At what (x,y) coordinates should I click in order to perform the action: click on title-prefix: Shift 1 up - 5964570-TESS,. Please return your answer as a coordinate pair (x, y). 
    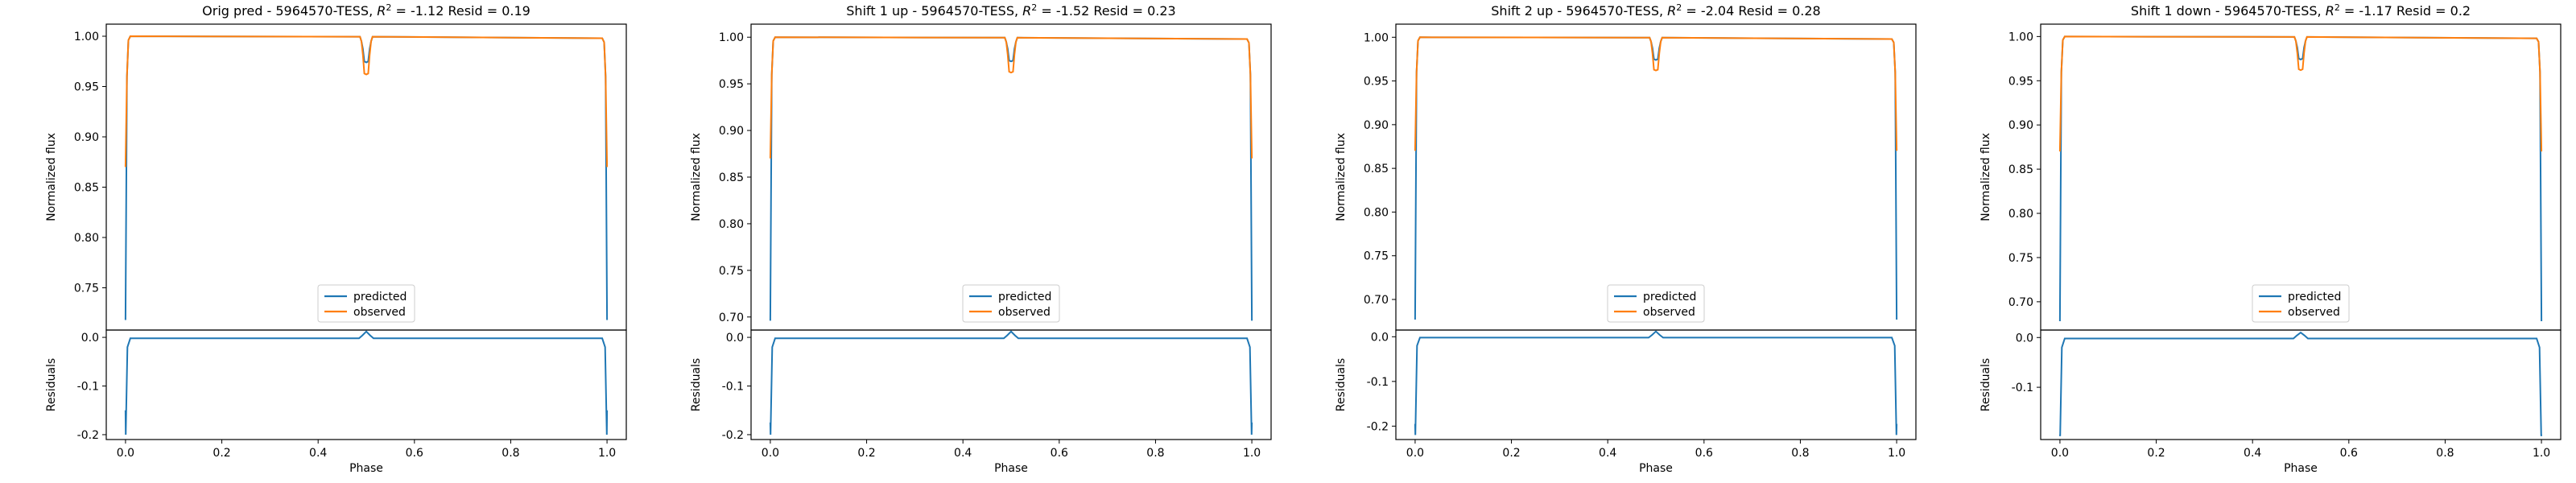
    Looking at the image, I should click on (934, 11).